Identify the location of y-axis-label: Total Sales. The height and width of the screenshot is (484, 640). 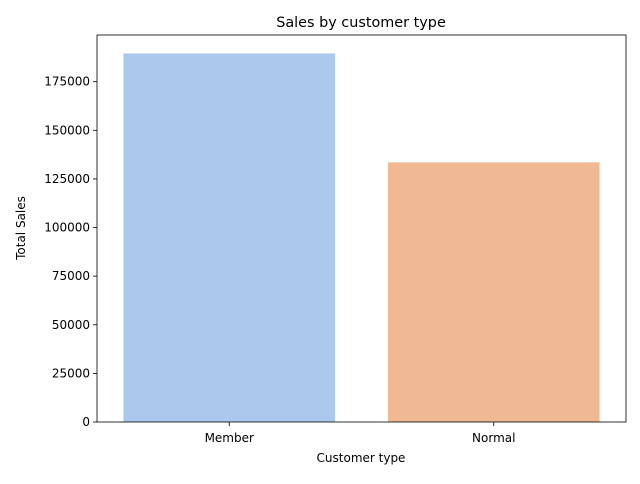
(21, 228).